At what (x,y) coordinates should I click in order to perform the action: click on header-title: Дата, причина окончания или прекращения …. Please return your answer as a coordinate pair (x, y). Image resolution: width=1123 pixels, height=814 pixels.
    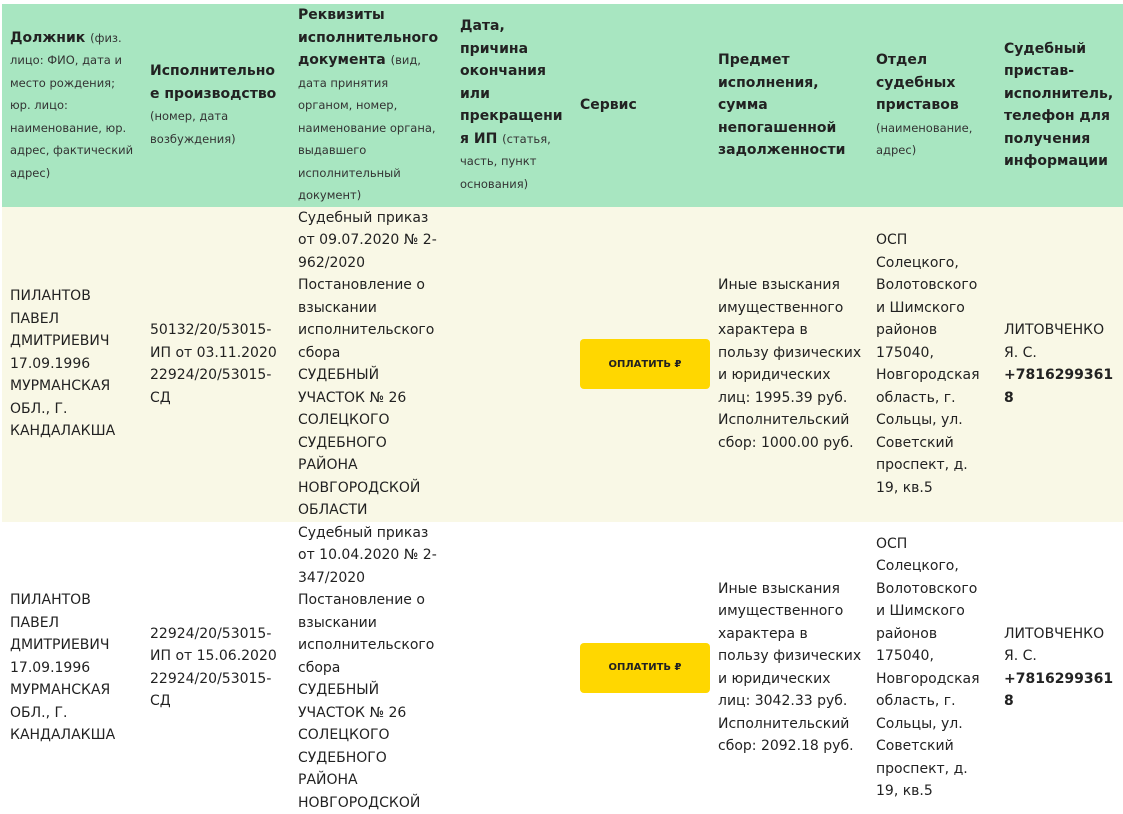
    Looking at the image, I should click on (511, 82).